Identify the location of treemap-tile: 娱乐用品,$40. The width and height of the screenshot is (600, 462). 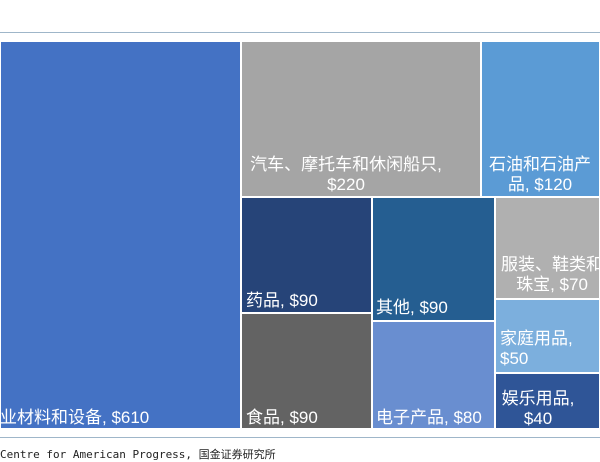
(547, 401).